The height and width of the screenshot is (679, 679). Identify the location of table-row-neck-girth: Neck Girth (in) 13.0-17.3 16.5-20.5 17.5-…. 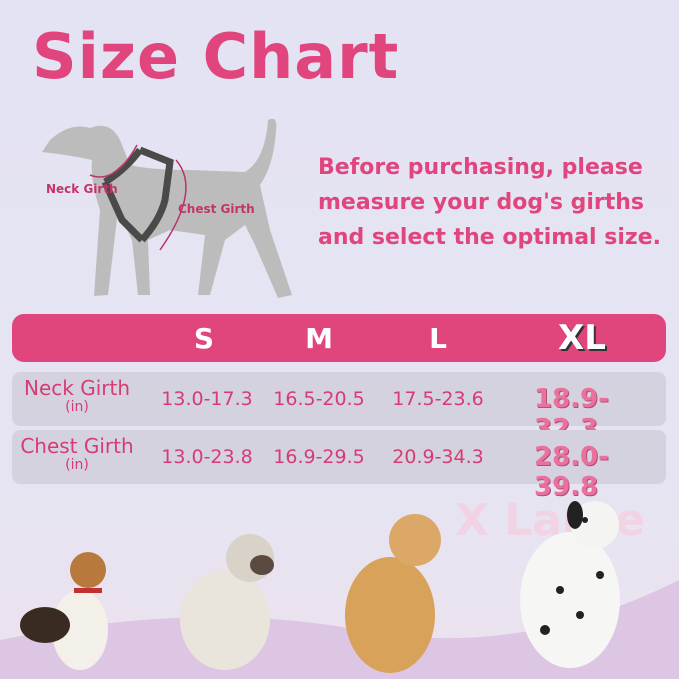
(339, 408).